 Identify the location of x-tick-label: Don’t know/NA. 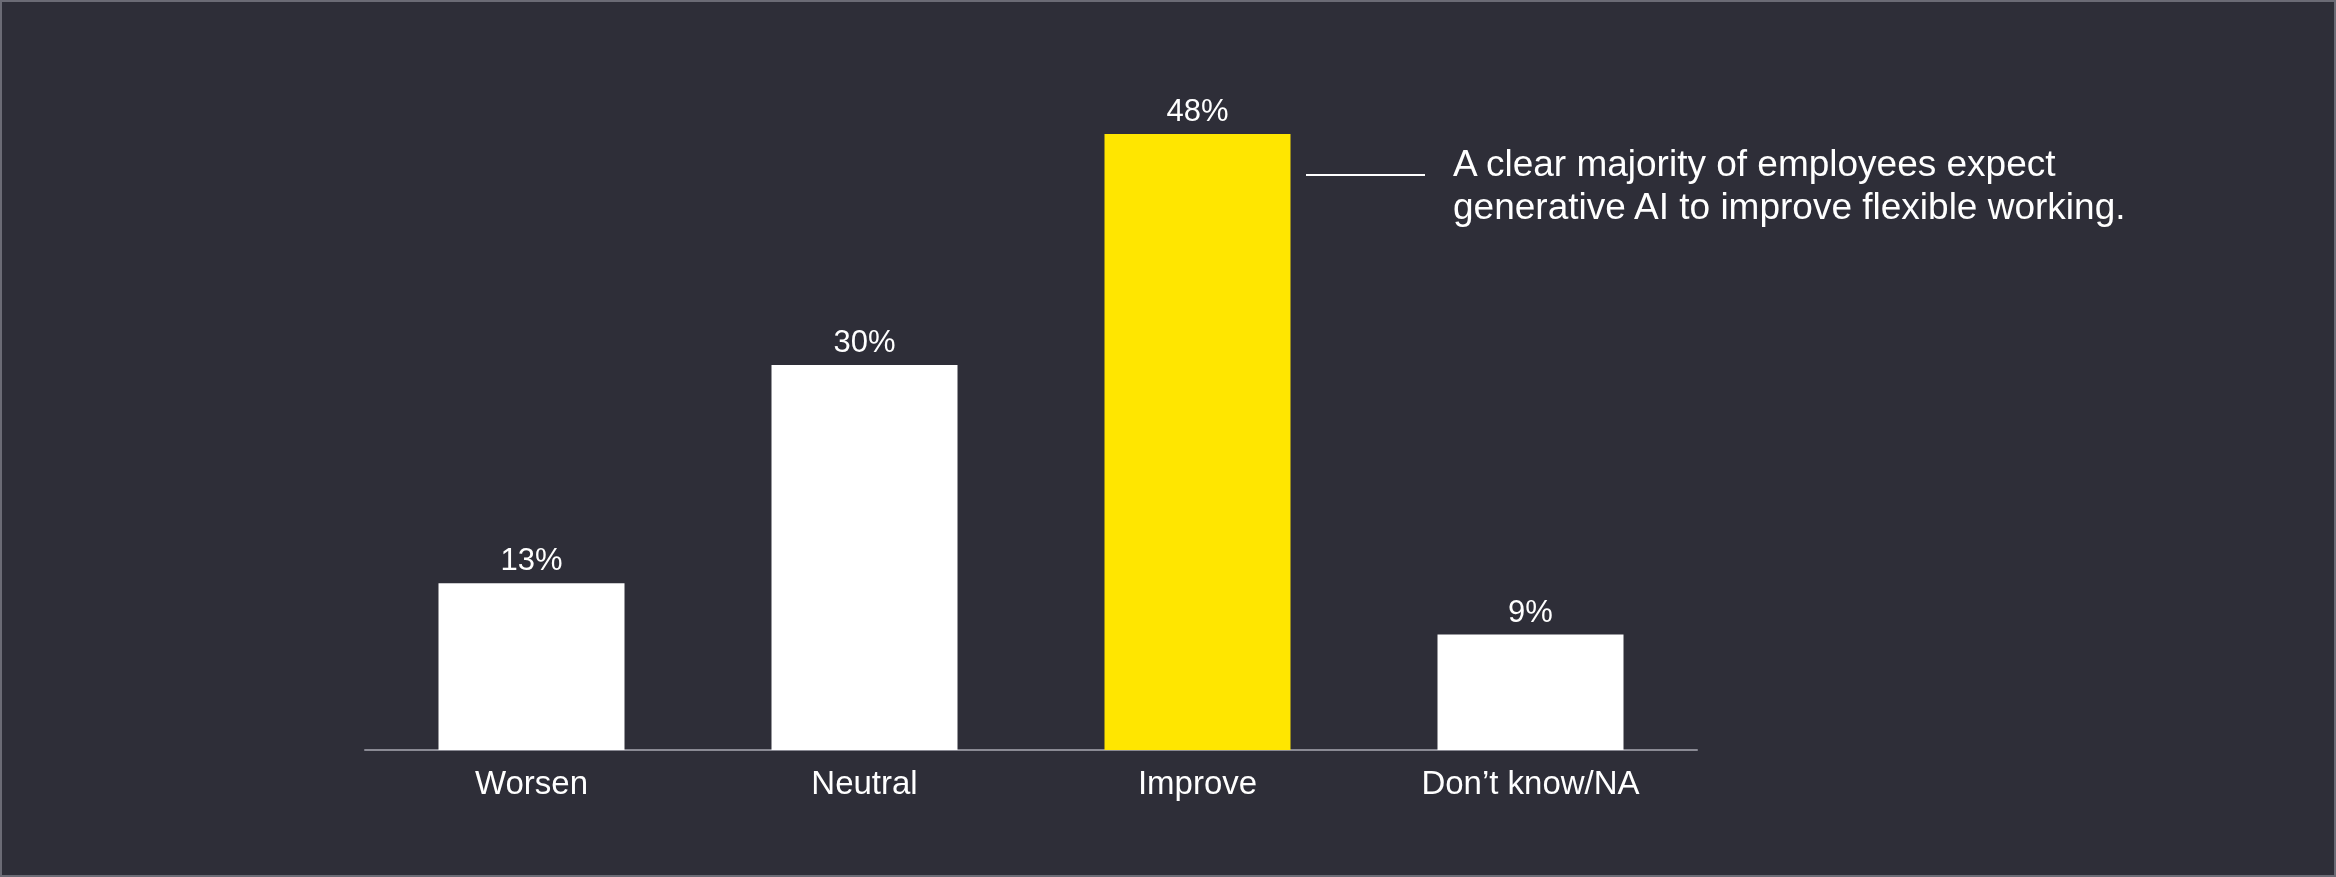
(1530, 782).